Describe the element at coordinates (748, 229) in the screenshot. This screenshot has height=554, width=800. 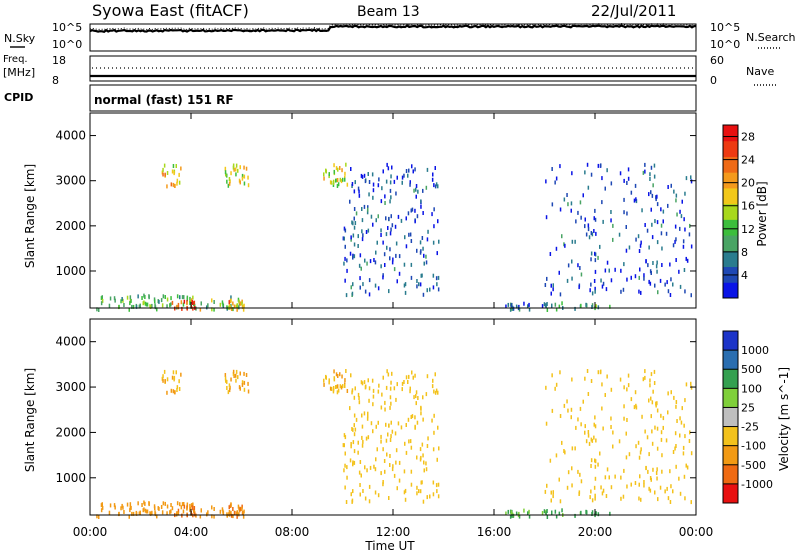
I see `power-colorbar-label: 12` at that location.